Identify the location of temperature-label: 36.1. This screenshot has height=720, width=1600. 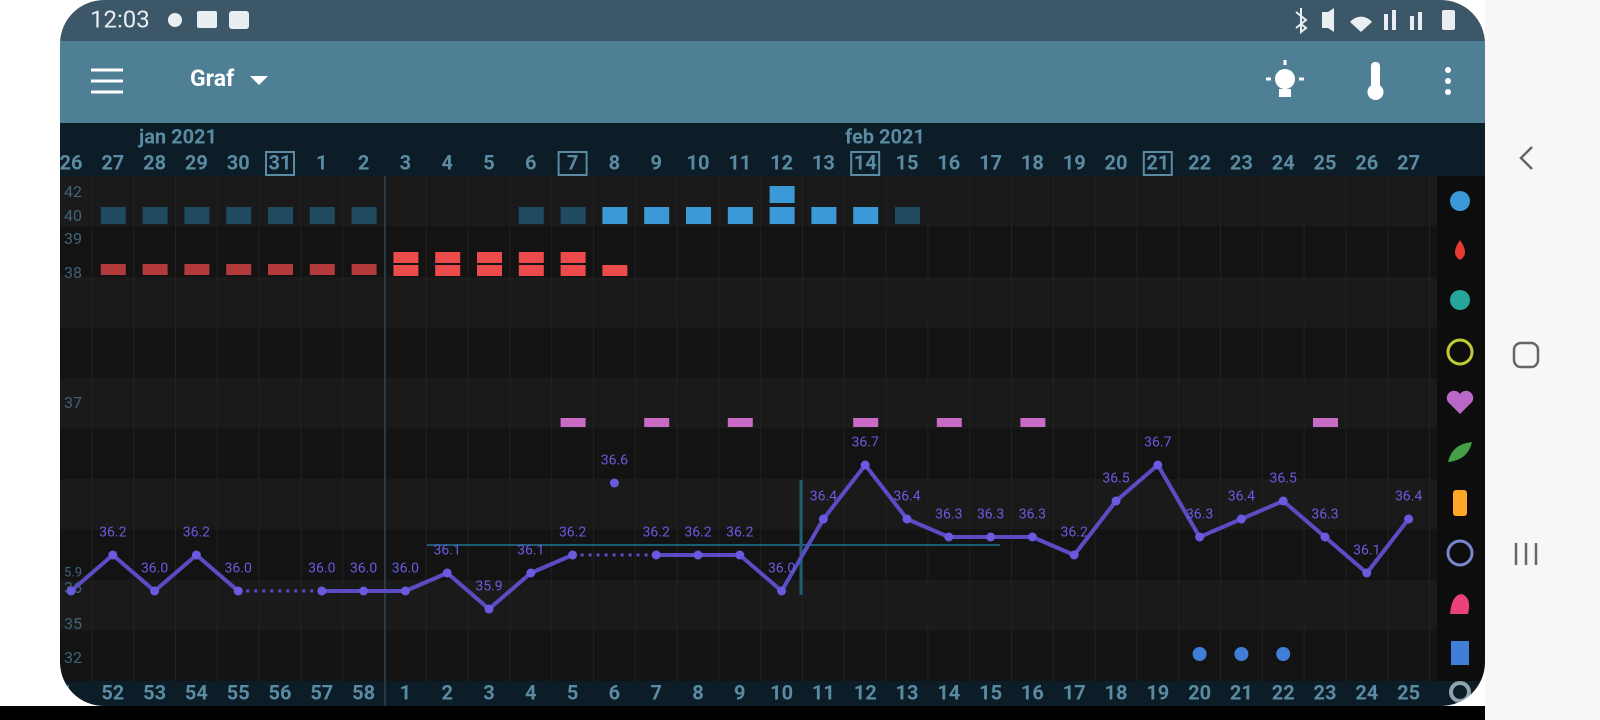
(530, 551).